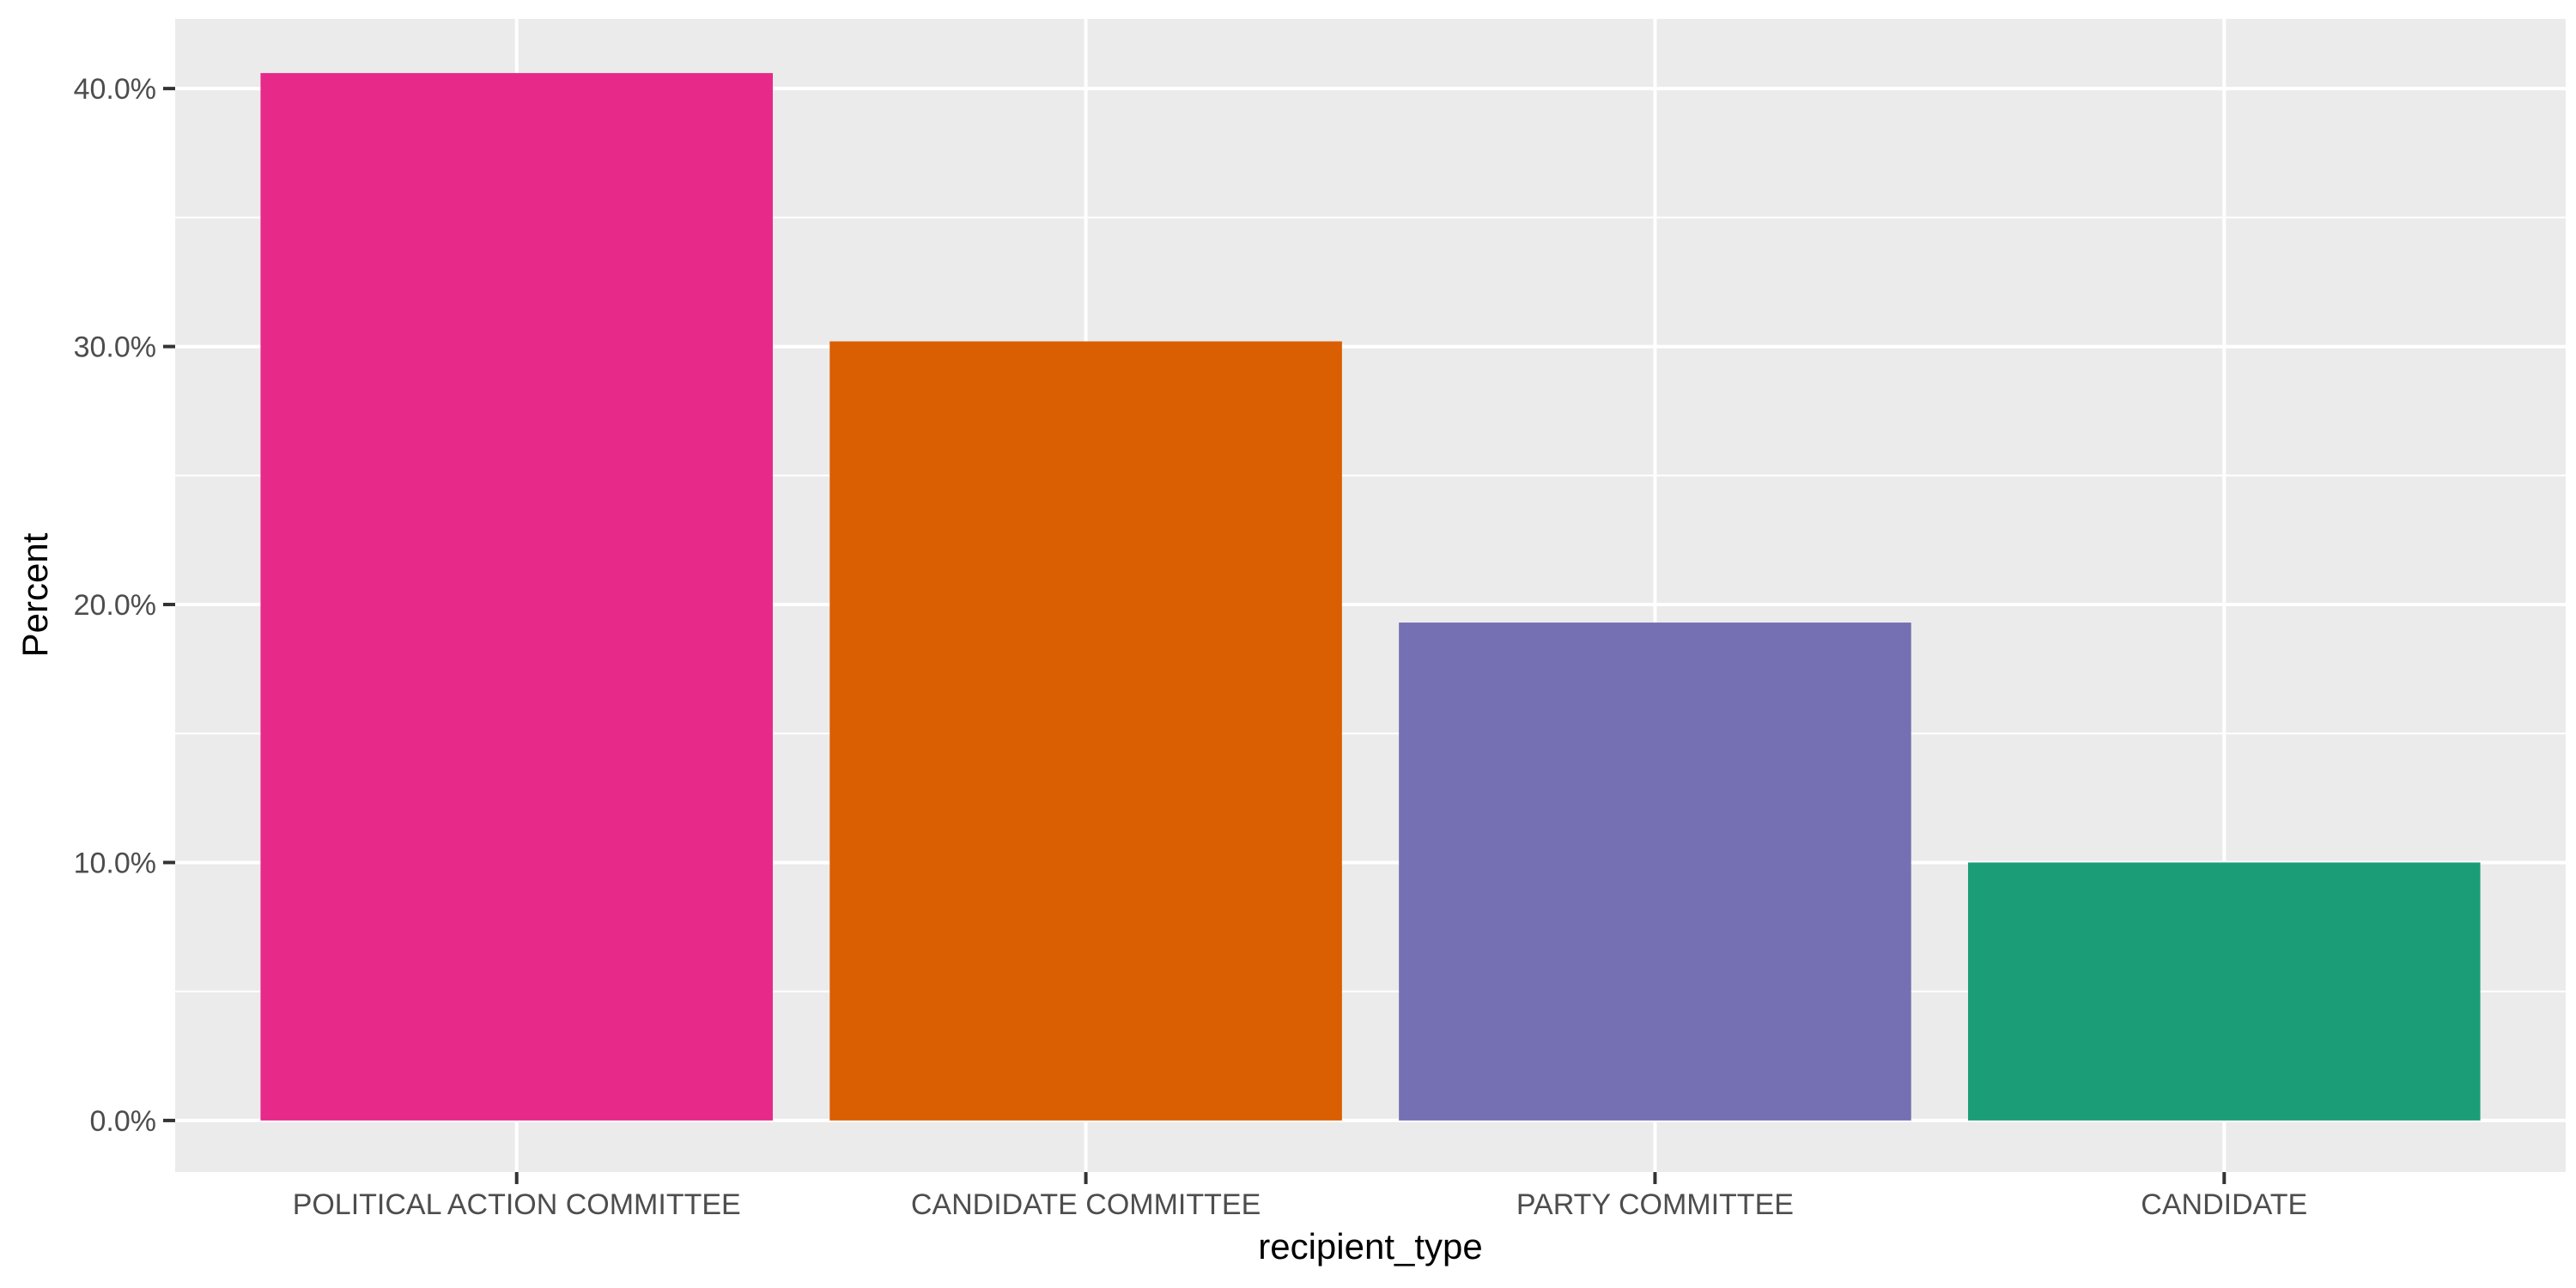  I want to click on x-tick-label: CANDIDATE, so click(2224, 1204).